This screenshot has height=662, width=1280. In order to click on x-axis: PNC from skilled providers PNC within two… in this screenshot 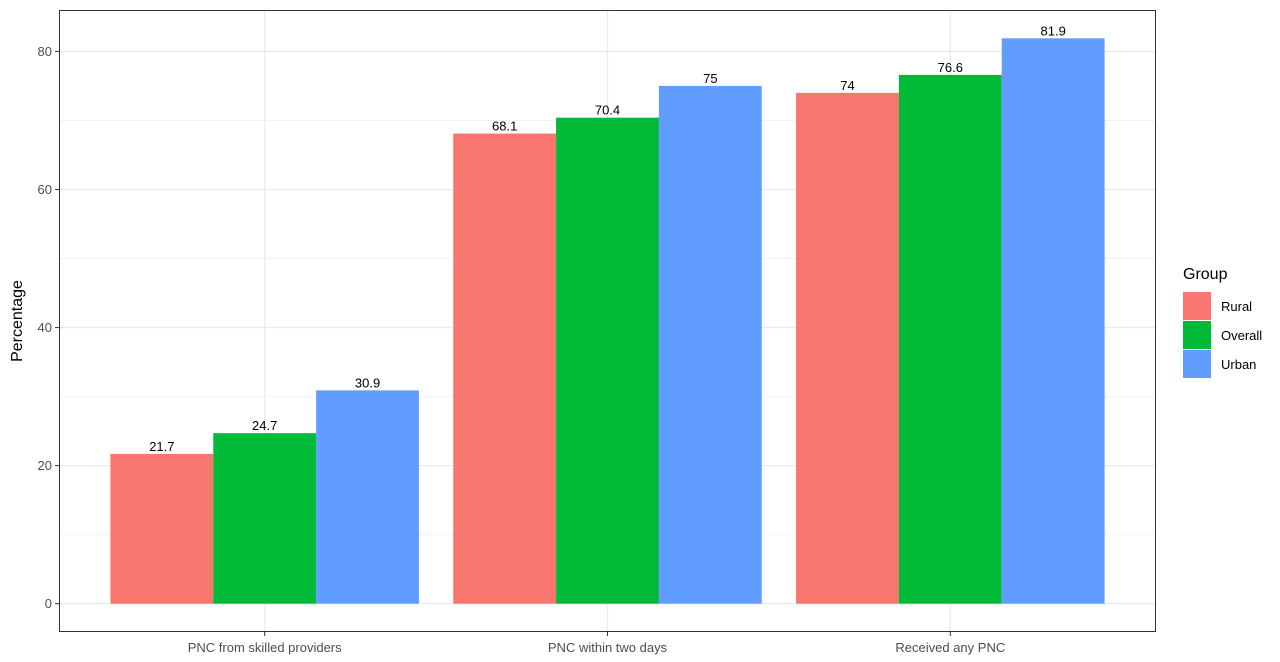, I will do `click(596, 643)`.